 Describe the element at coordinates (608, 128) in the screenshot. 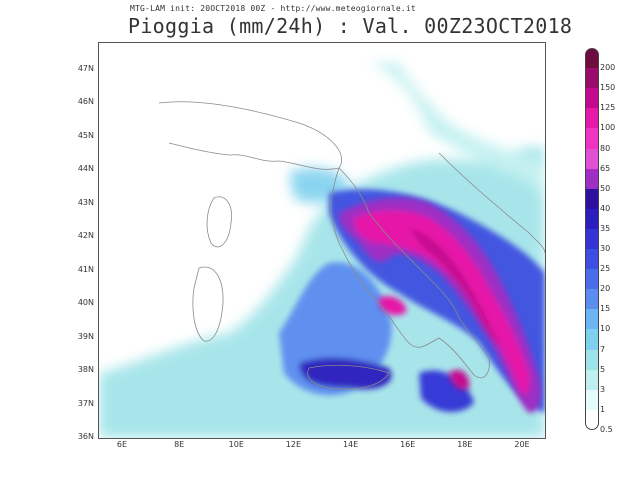

I see `colorbar-label: 100` at that location.